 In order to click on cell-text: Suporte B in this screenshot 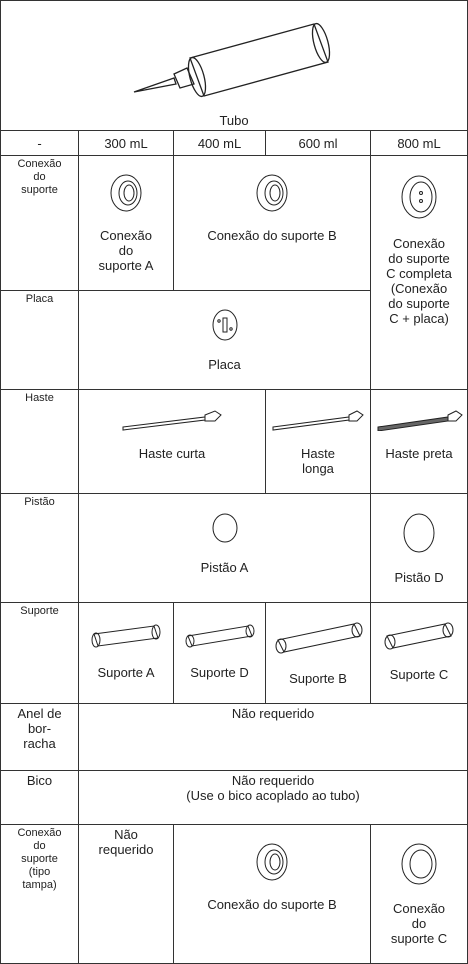, I will do `click(318, 678)`.